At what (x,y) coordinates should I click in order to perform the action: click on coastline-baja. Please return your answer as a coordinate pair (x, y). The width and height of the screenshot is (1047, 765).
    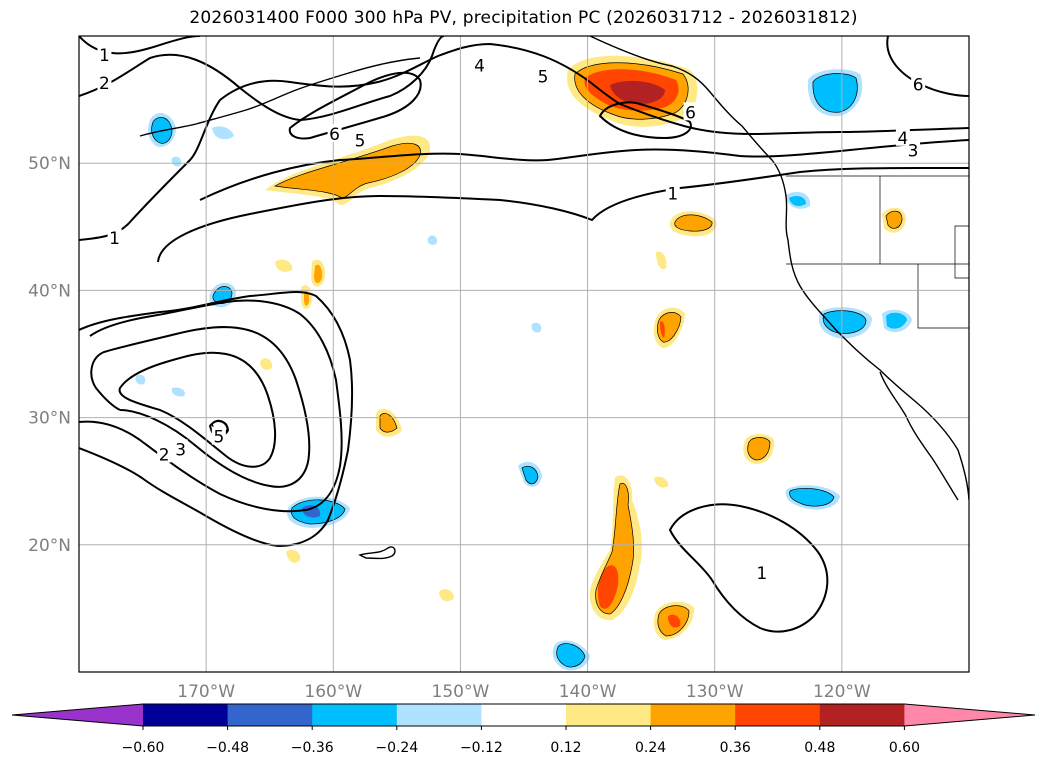
    Looking at the image, I should click on (919, 436).